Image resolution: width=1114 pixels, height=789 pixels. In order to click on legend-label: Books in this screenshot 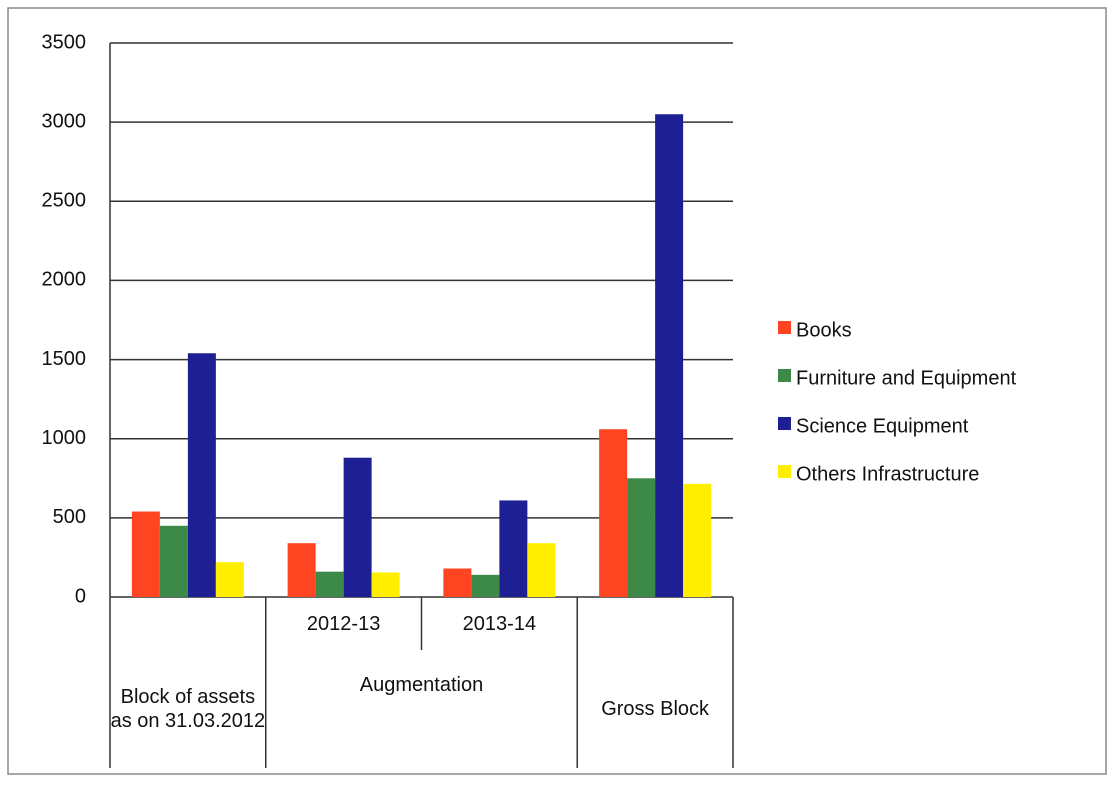, I will do `click(824, 330)`.